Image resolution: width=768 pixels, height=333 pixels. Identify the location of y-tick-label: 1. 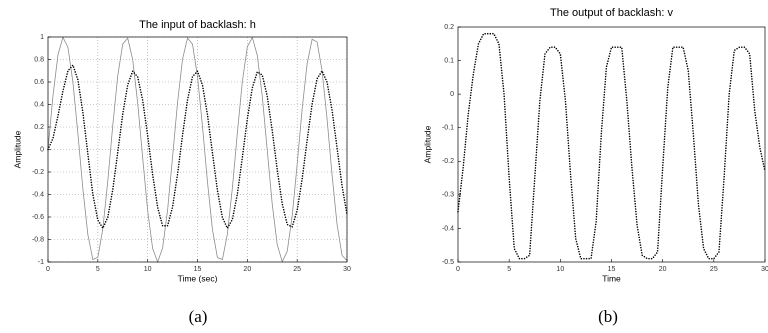
(42, 37).